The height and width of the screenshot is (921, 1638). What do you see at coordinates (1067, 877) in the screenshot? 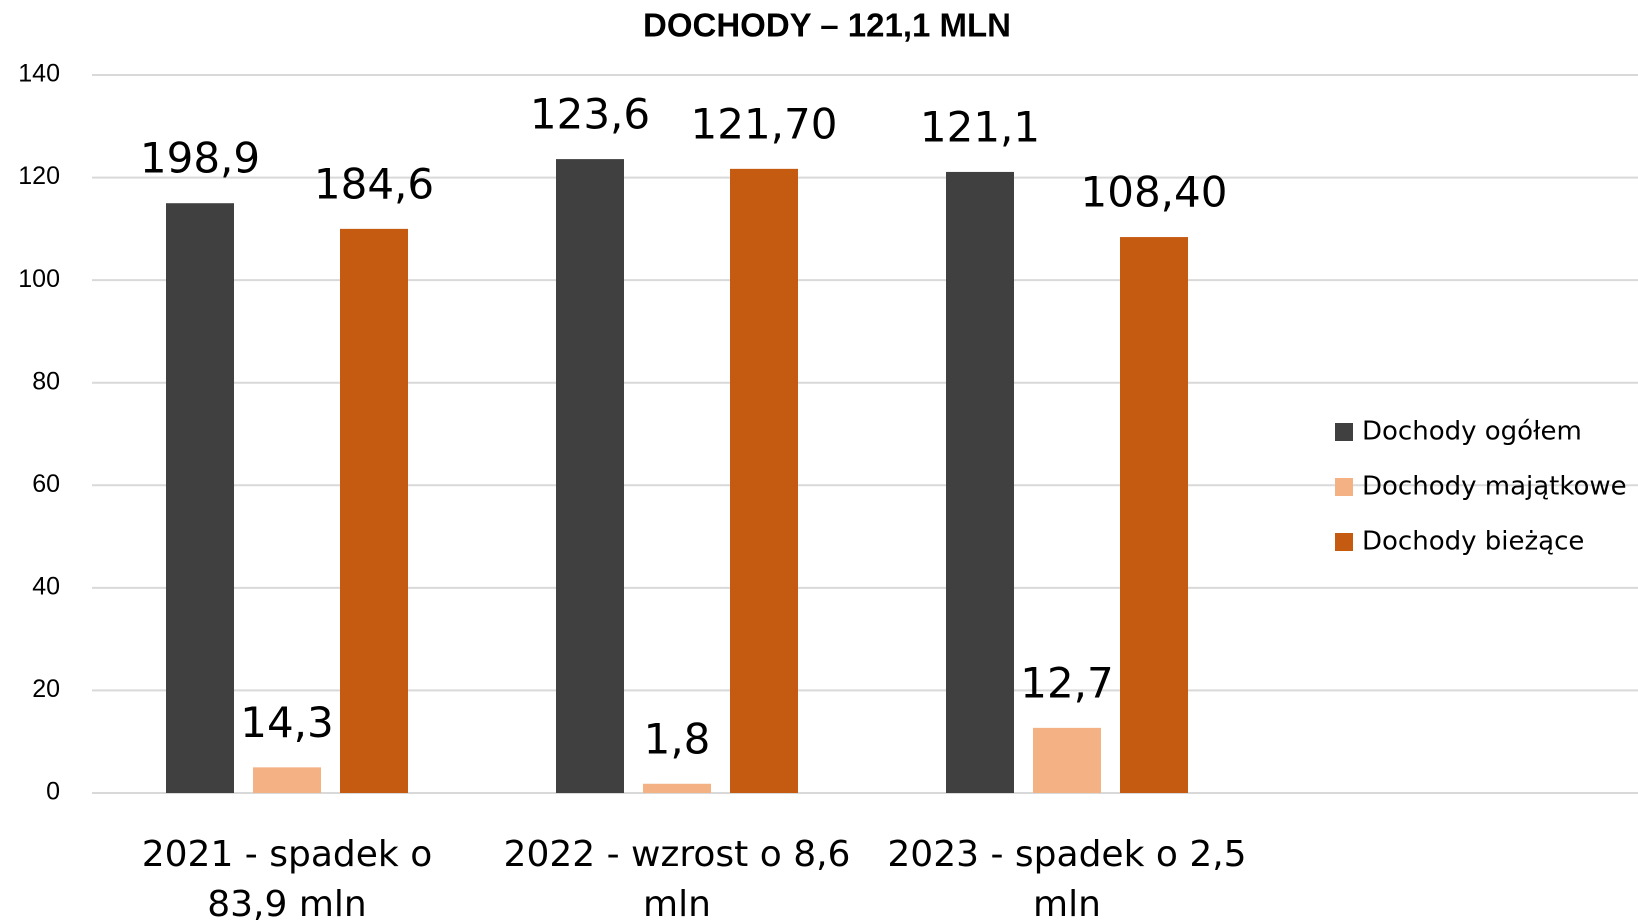
I see `x-tick-label: 2023 - spadek o 2,5 mln` at bounding box center [1067, 877].